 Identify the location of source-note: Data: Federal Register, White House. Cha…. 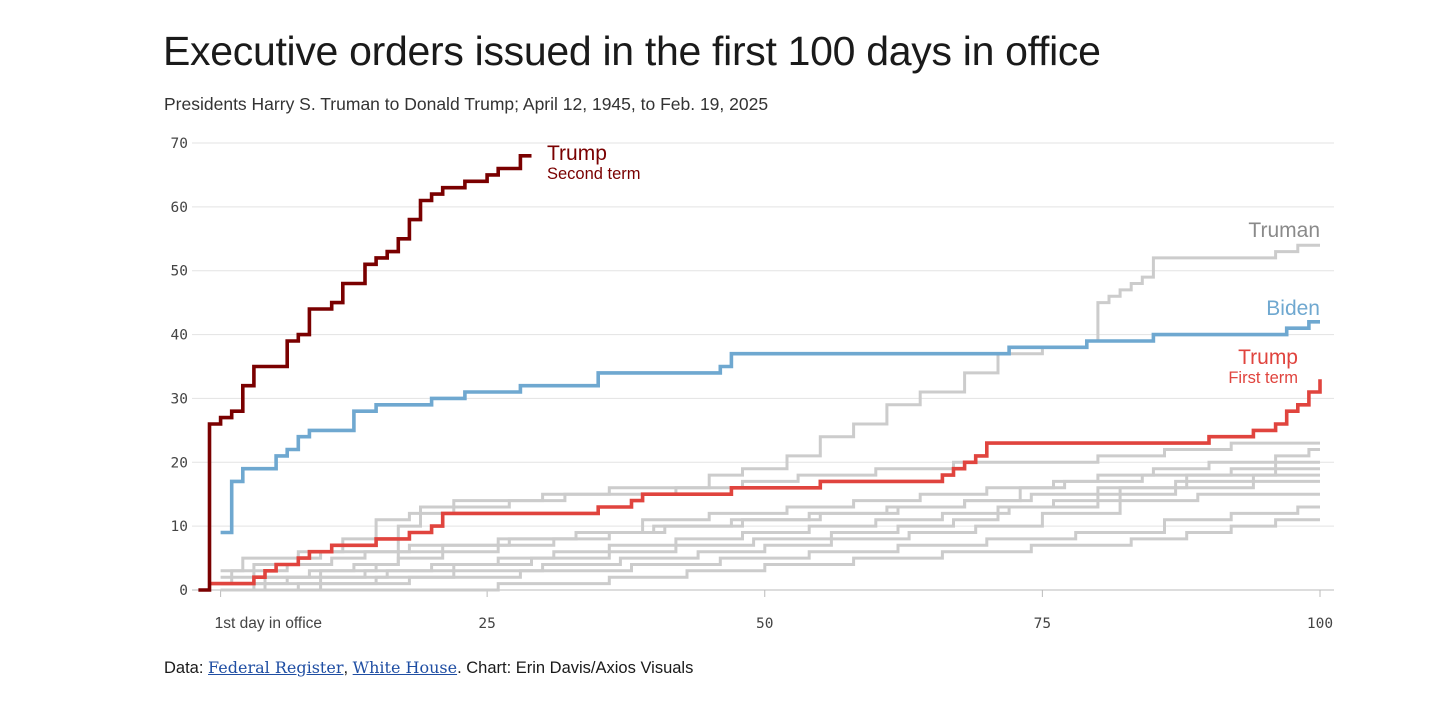
(428, 668).